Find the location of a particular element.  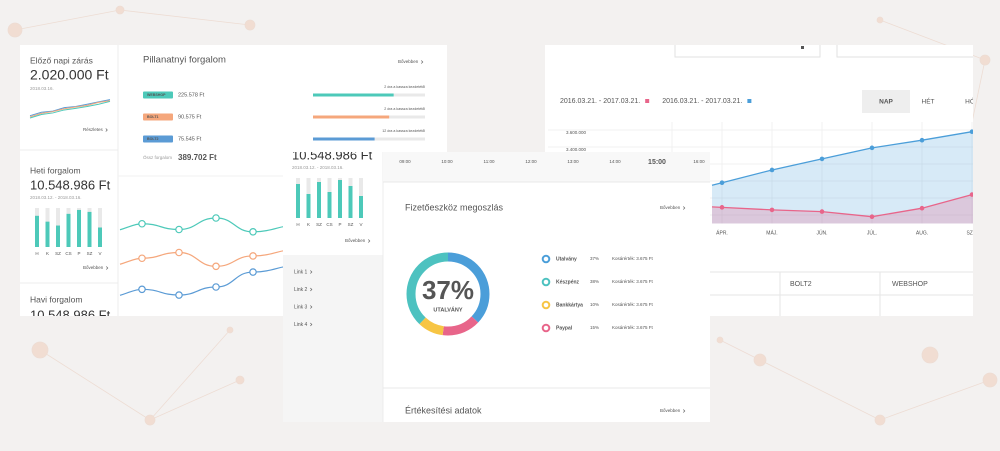

day-label: K is located at coordinates (308, 224).